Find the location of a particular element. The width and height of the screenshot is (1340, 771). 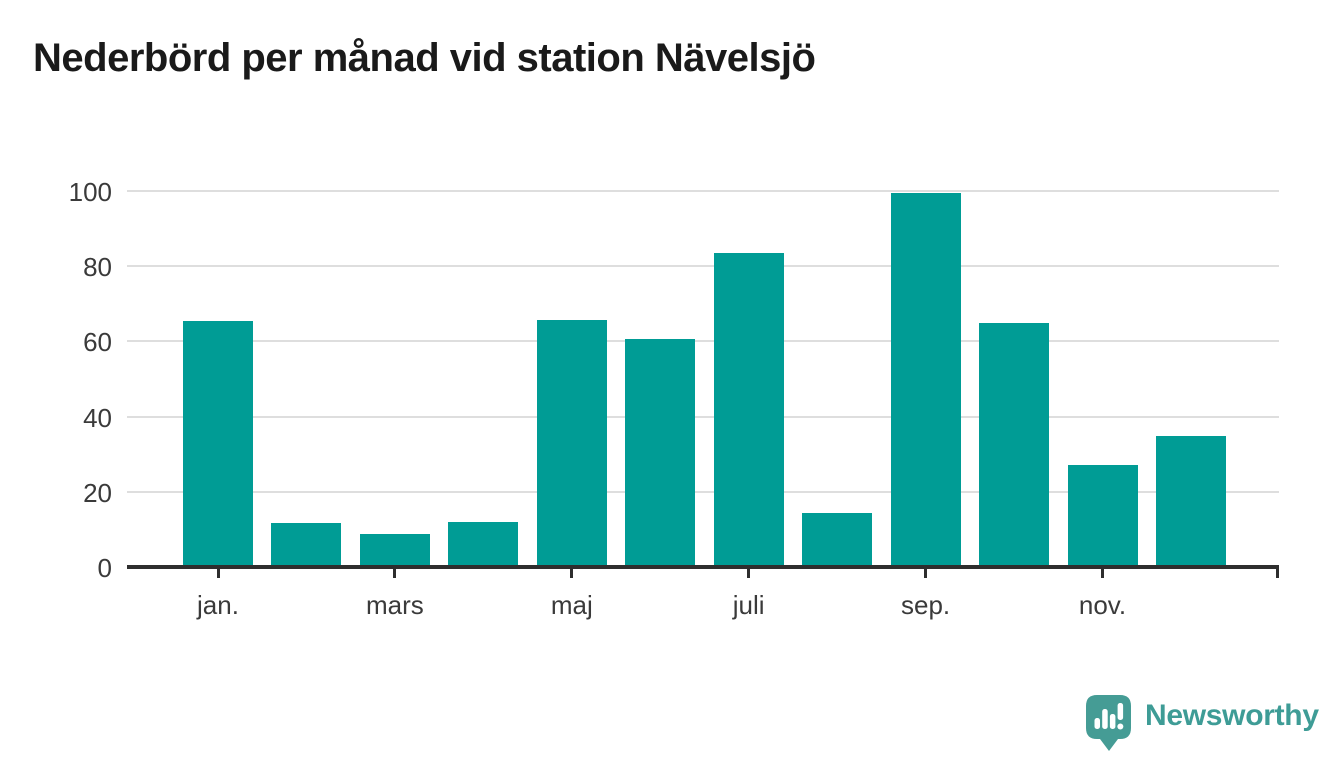

bar-nov. is located at coordinates (1102, 515).